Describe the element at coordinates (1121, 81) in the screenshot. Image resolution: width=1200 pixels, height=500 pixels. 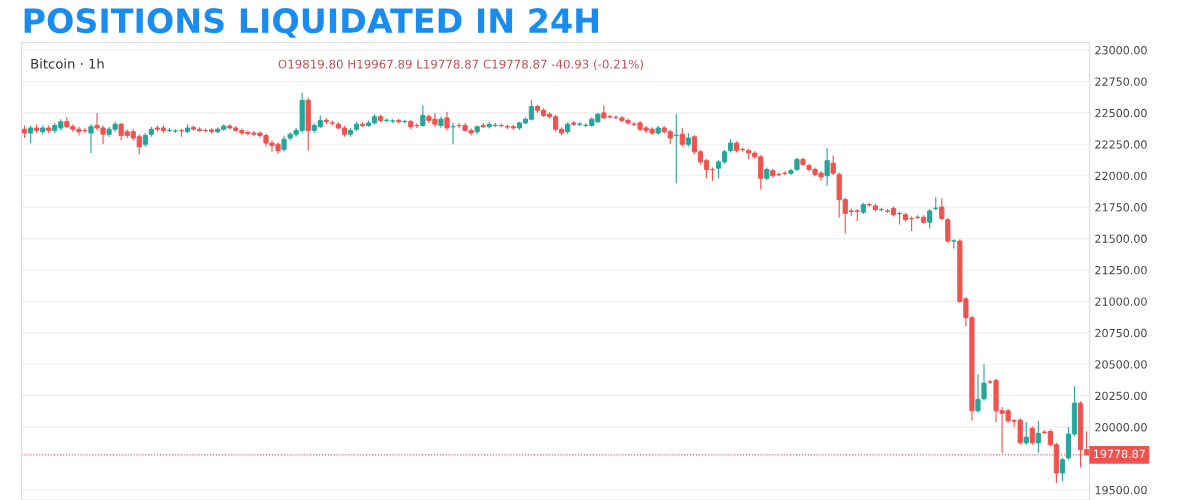
I see `y-tick-label: 22750.00` at that location.